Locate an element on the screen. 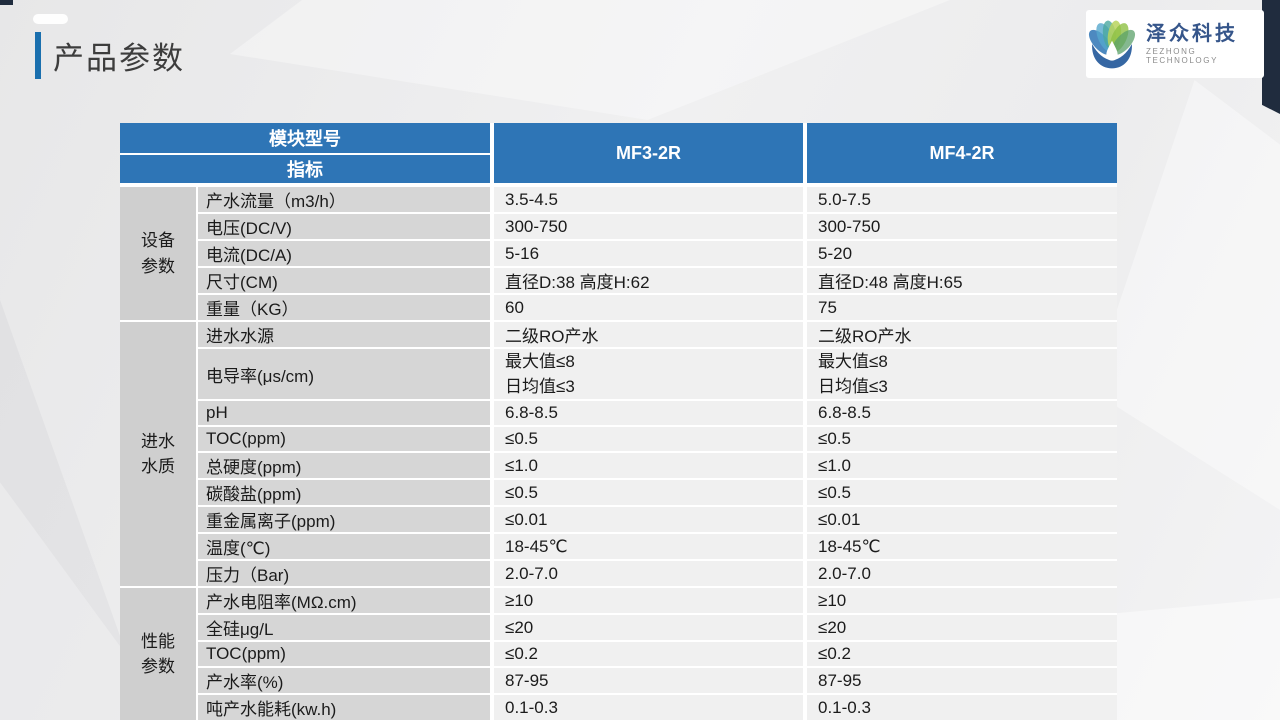 This screenshot has width=1280, height=720. table-row: 电压(DC/V) 300-750 300-750 is located at coordinates (618, 227).